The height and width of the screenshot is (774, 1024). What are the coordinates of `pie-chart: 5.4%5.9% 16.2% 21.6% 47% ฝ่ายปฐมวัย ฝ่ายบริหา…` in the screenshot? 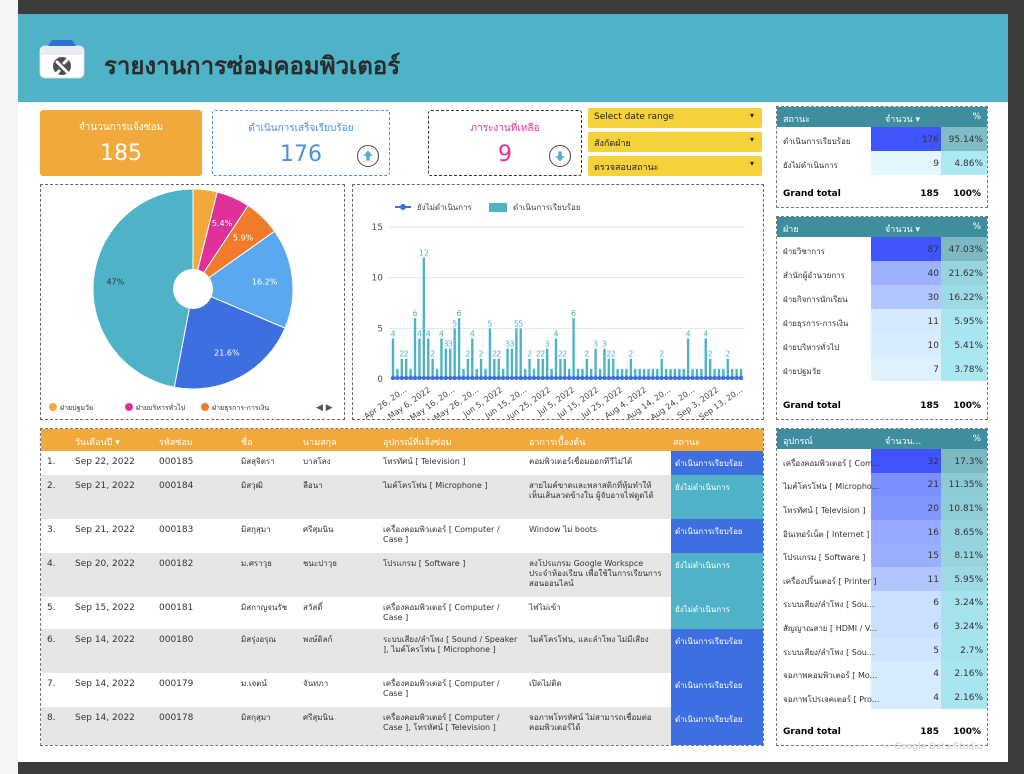 It's located at (192, 302).